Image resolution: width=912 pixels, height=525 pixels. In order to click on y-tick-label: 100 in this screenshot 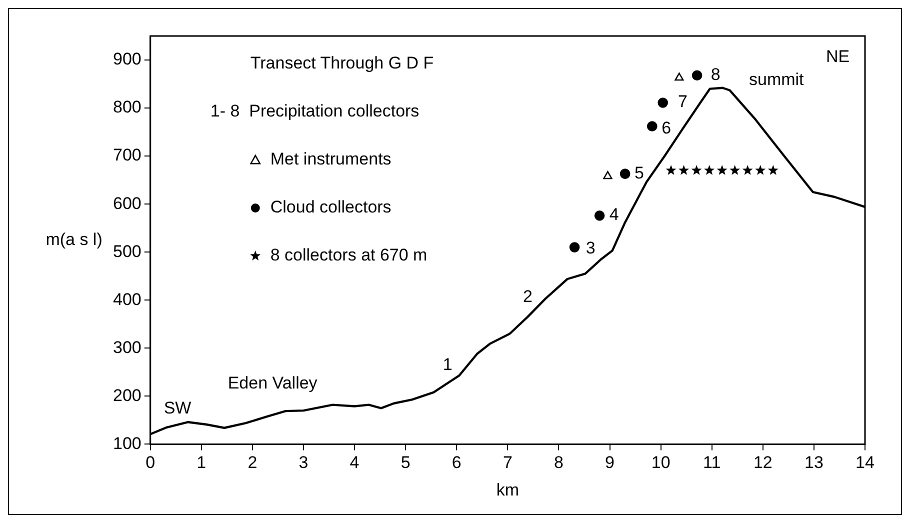, I will do `click(127, 443)`.